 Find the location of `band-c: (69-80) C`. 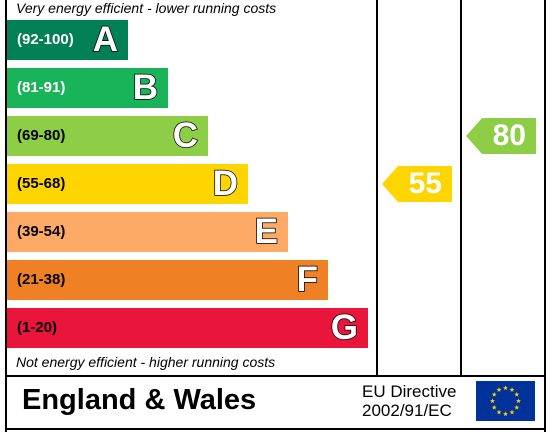

band-c: (69-80) C is located at coordinates (107, 136).